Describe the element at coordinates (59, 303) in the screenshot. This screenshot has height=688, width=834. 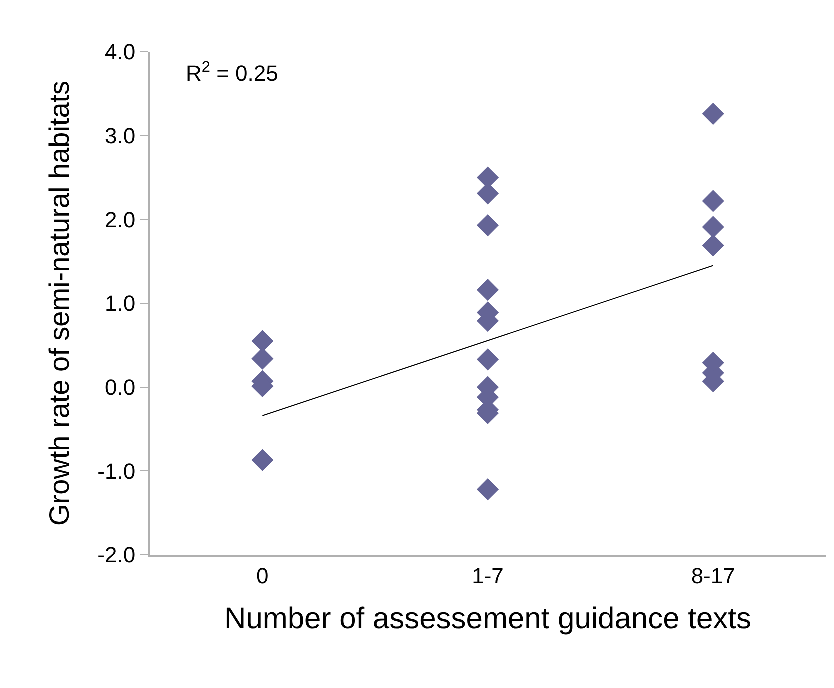
I see `y-axis-title: Growth rate of semi-natural habitats` at that location.